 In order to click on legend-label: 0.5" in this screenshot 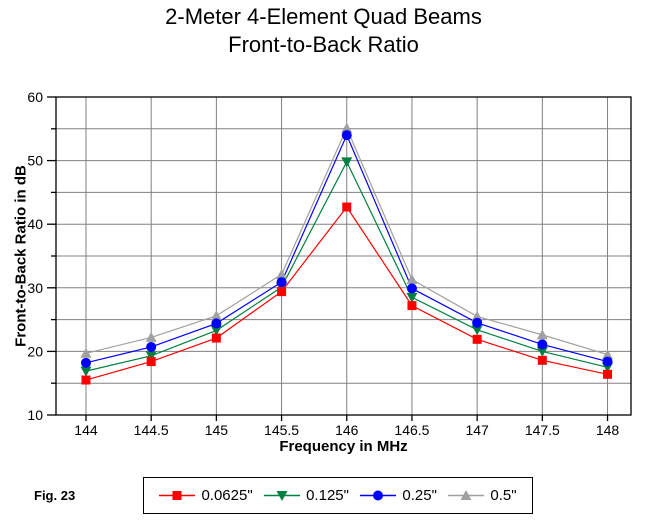, I will do `click(503, 495)`.